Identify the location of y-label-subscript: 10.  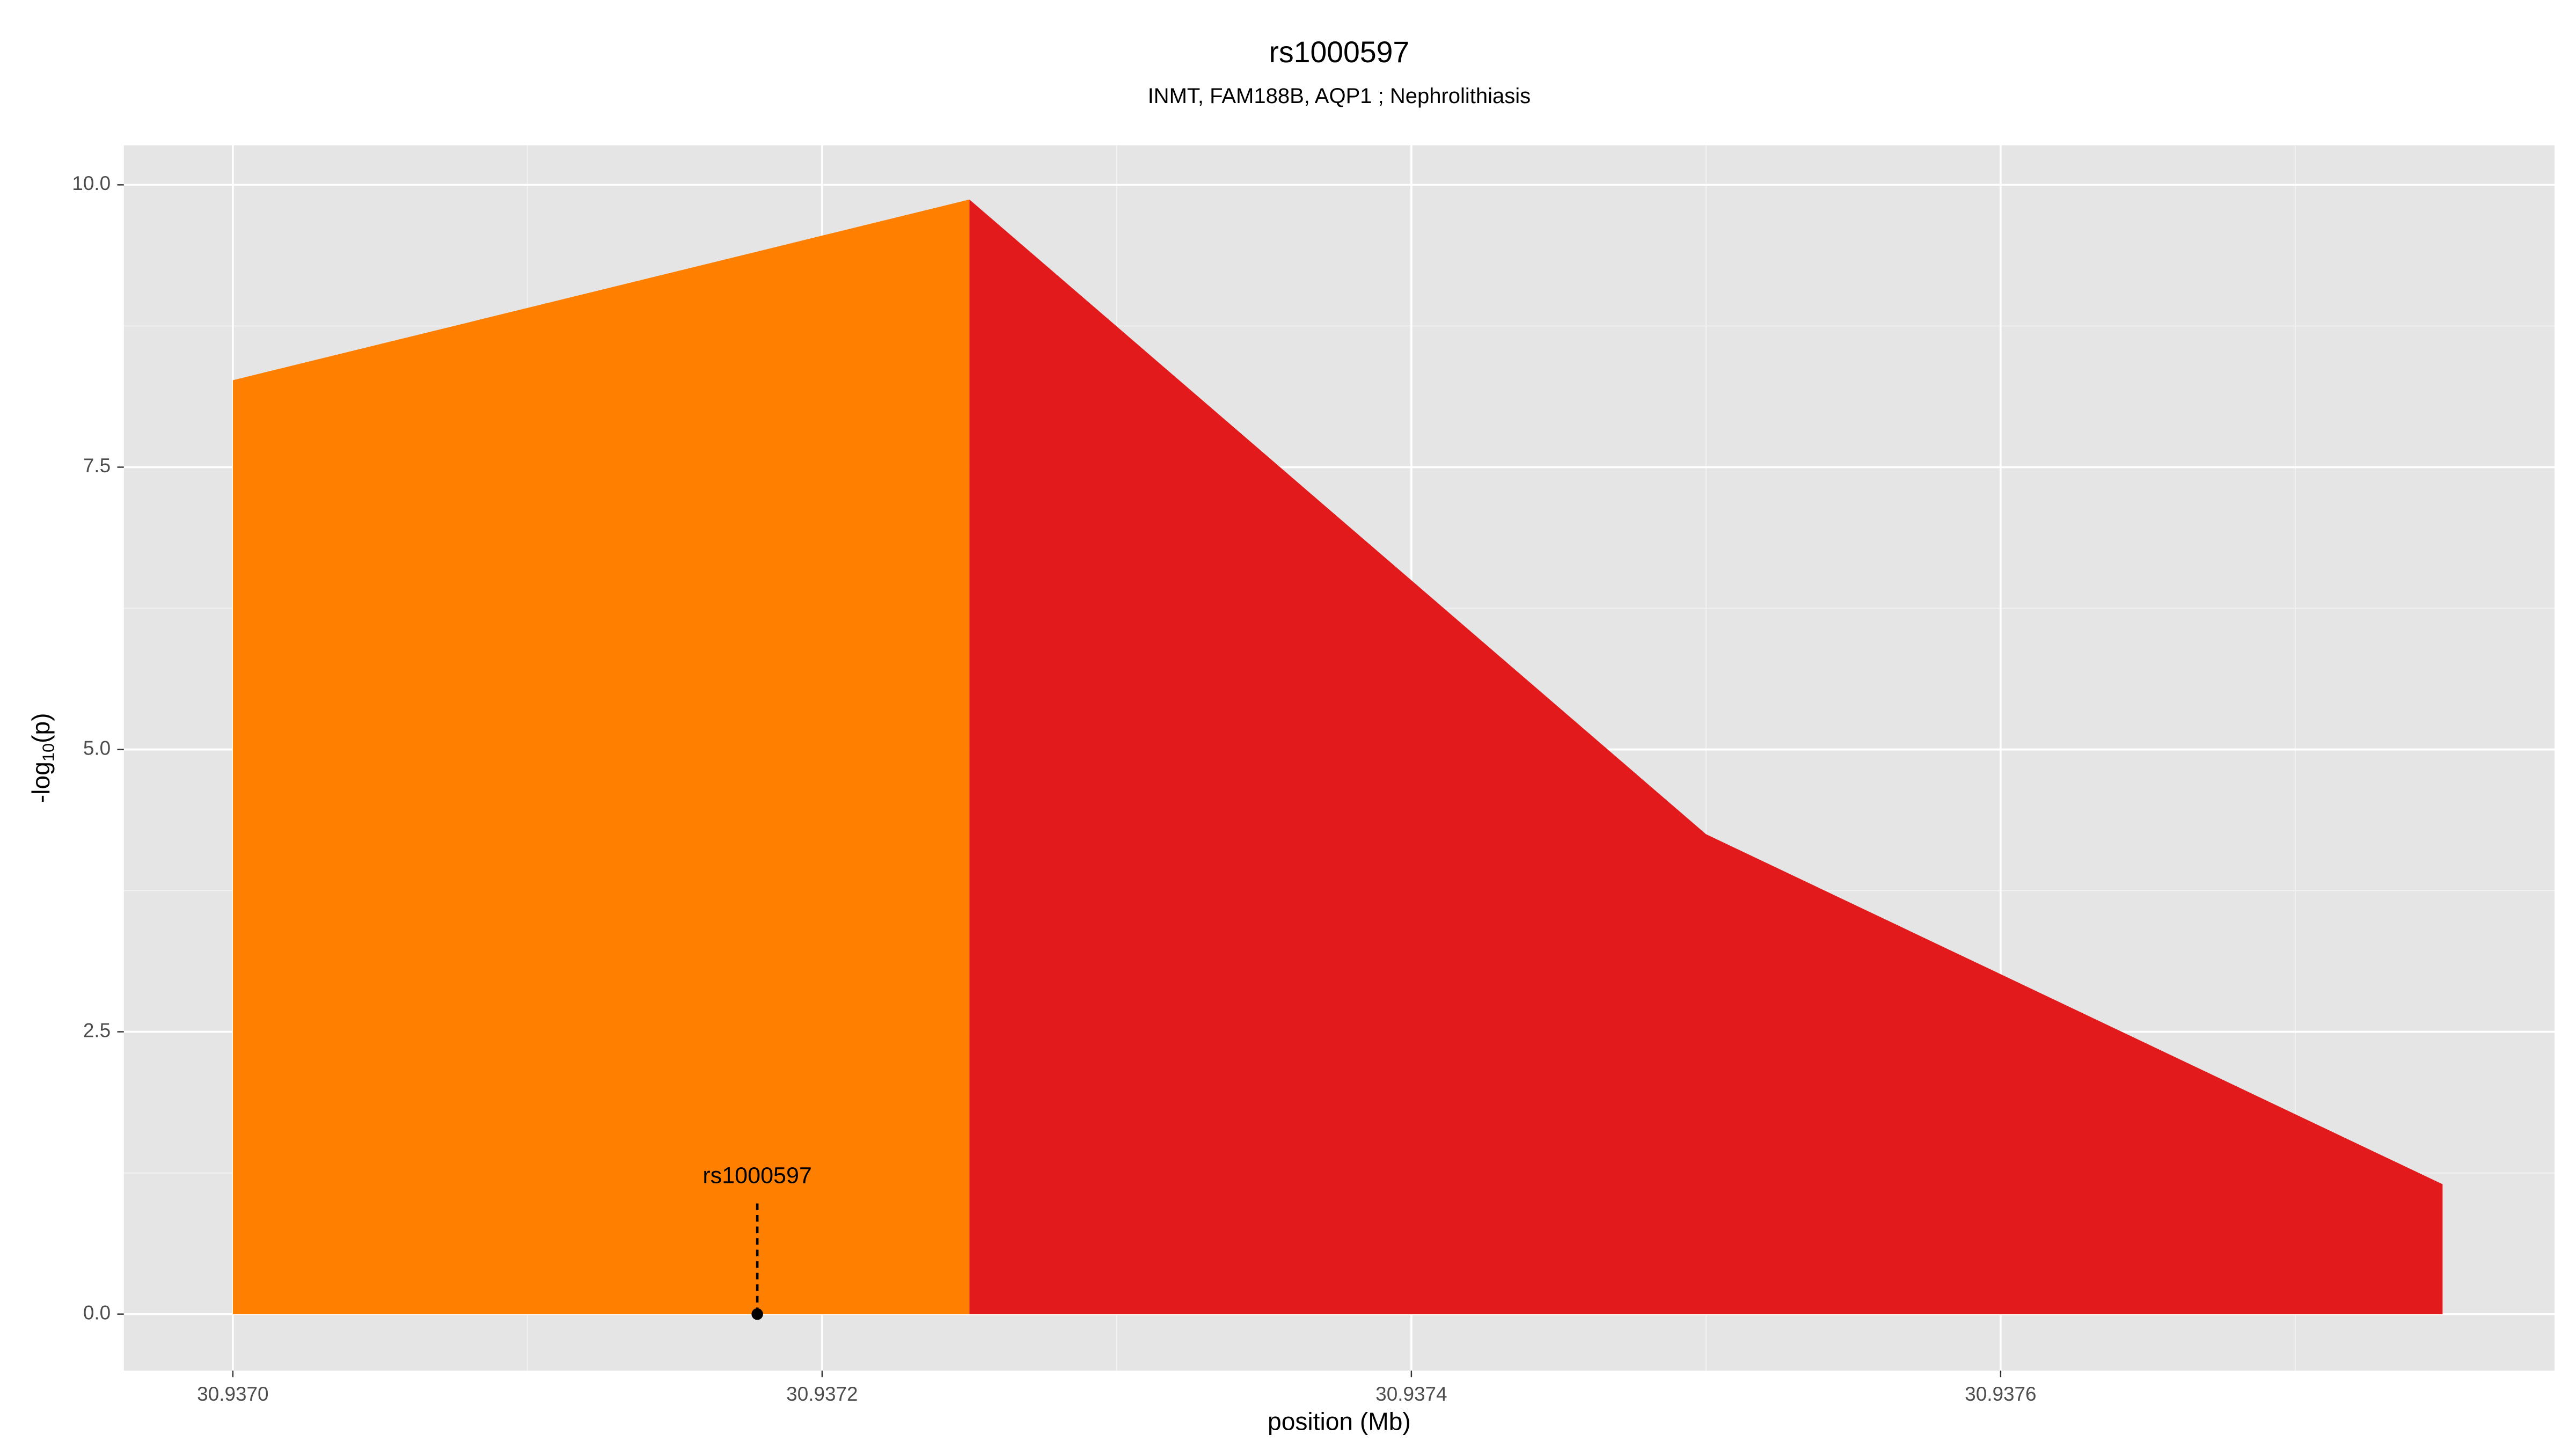
(48, 752).